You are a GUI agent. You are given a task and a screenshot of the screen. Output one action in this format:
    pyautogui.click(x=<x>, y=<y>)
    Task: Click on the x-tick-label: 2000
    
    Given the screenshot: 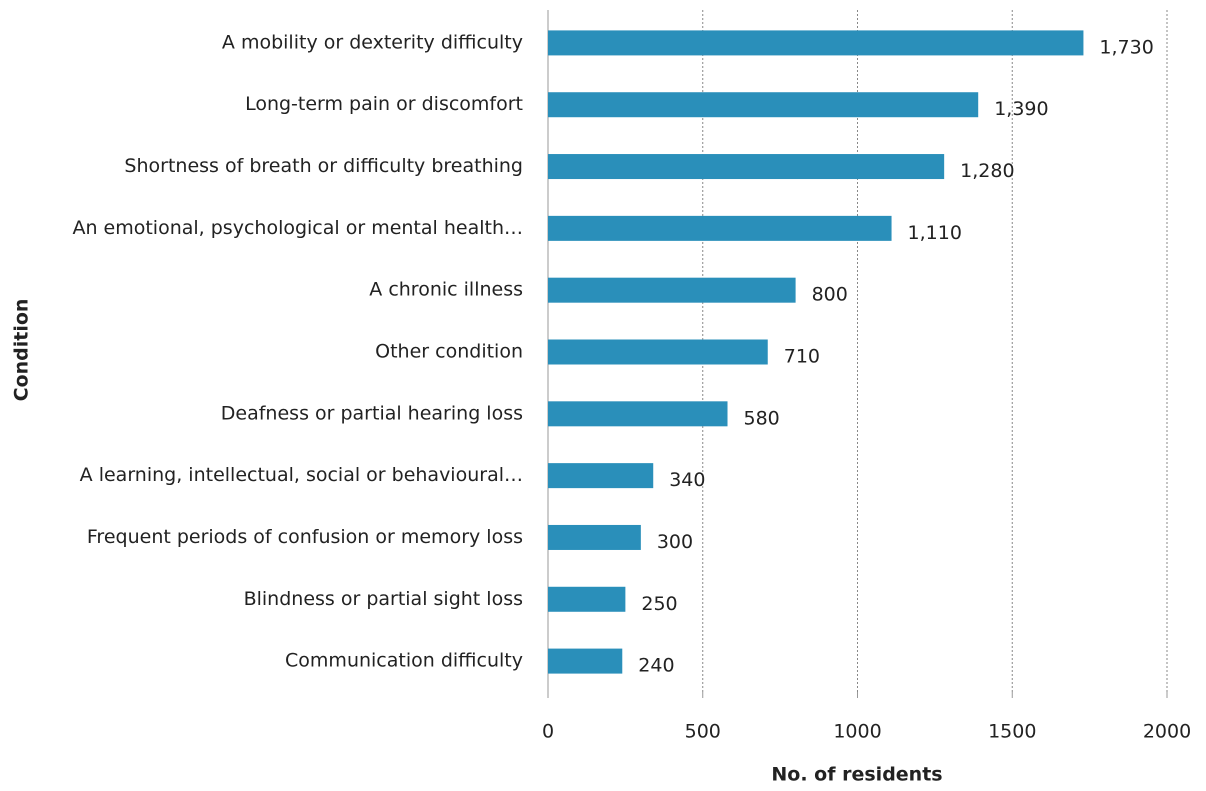 What is the action you would take?
    pyautogui.click(x=1167, y=732)
    